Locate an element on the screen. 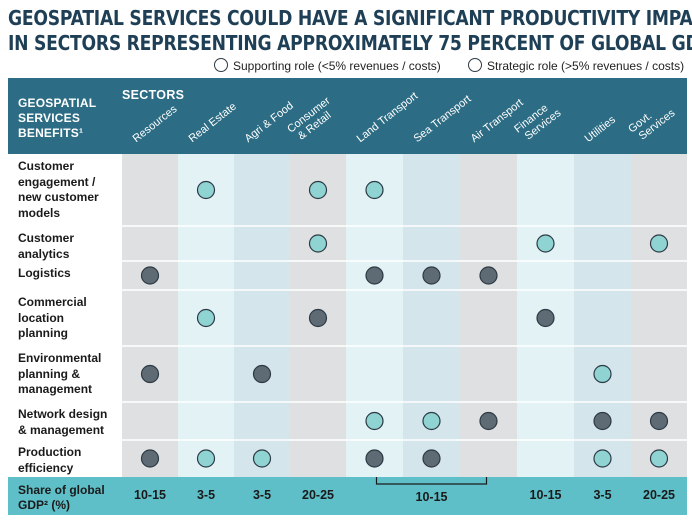 The height and width of the screenshot is (521, 692). row-label-line: models is located at coordinates (39, 212).